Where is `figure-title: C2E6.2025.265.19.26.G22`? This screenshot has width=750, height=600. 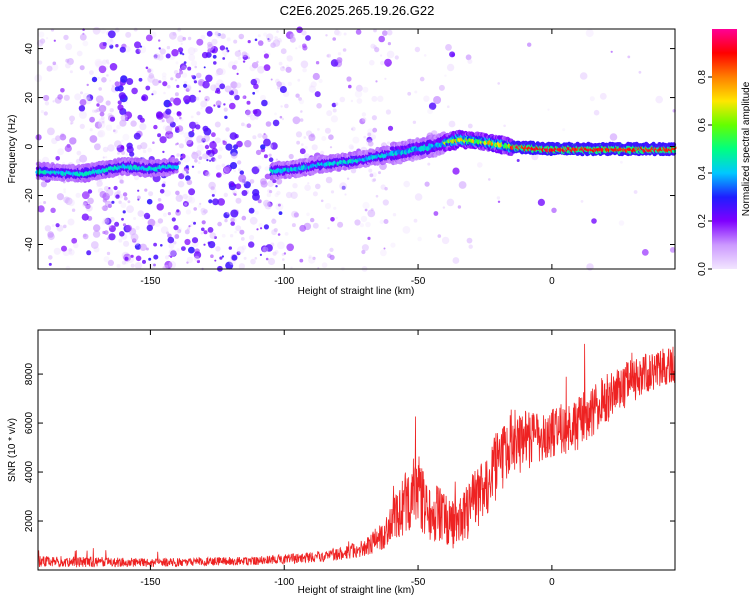 figure-title: C2E6.2025.265.19.26.G22 is located at coordinates (357, 10).